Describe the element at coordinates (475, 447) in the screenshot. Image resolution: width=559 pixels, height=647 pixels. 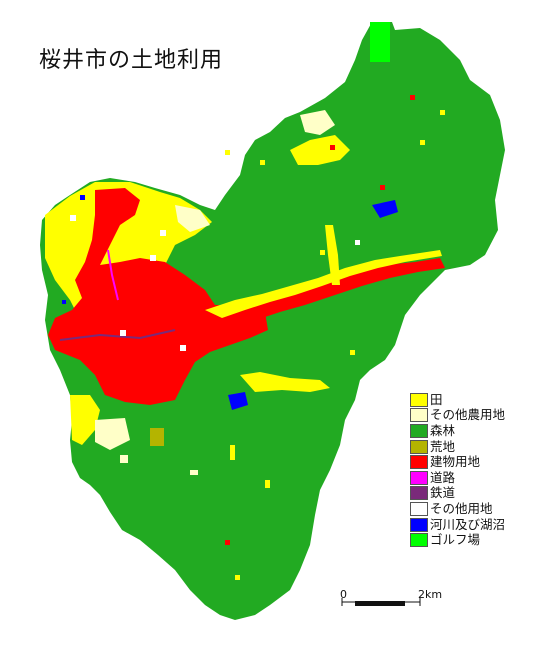
I see `legend-item: 荒地` at that location.